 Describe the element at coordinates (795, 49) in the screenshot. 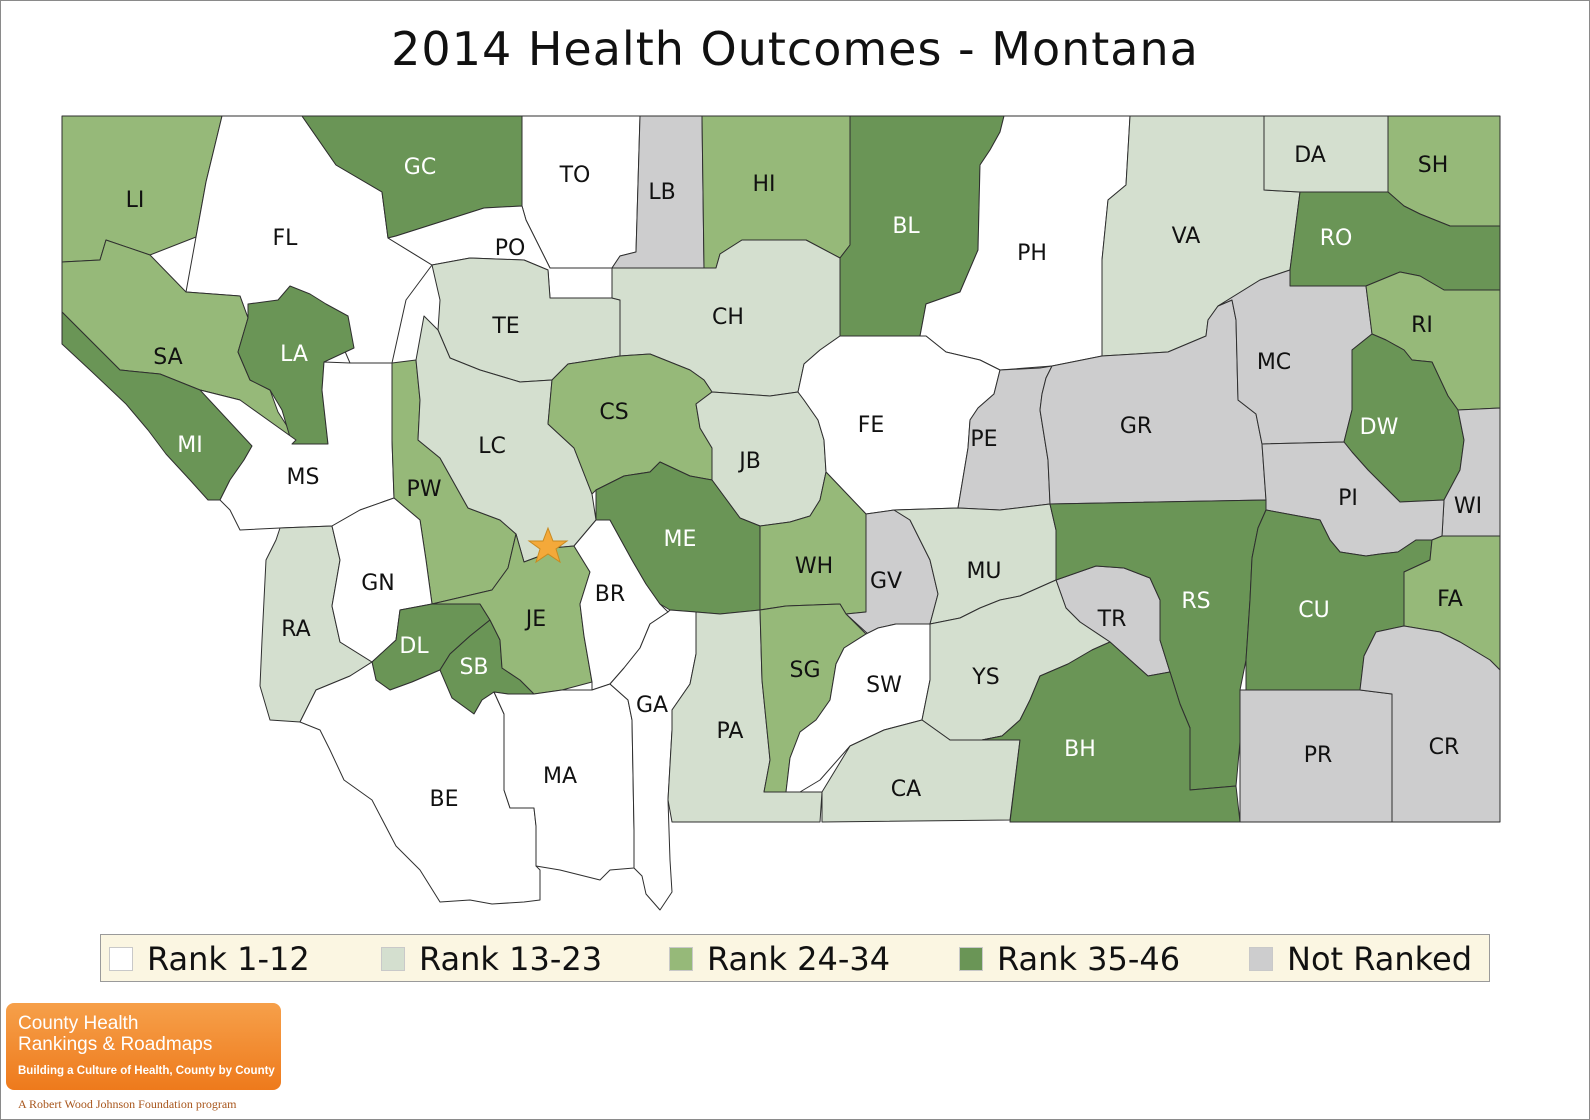

I see `map-title: 2014 Health Outcomes - Montana` at that location.